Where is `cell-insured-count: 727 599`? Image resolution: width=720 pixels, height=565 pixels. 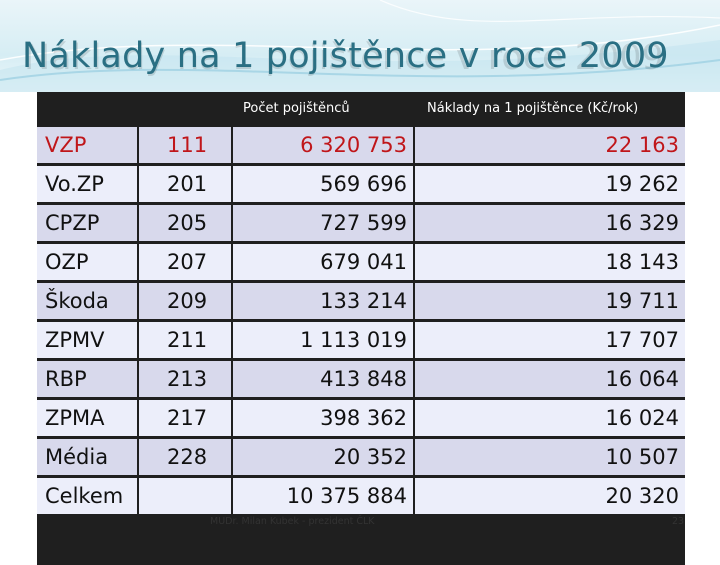
cell-insured-count: 727 599 is located at coordinates (323, 223).